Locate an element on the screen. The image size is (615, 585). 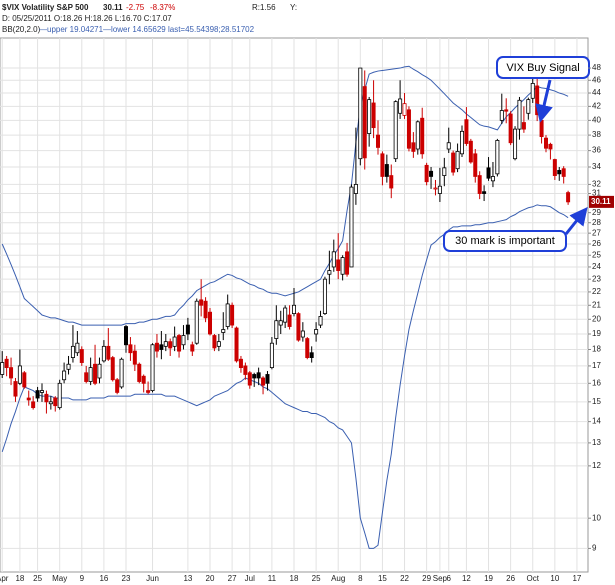
x-tick-label: 19 is located at coordinates (488, 578).